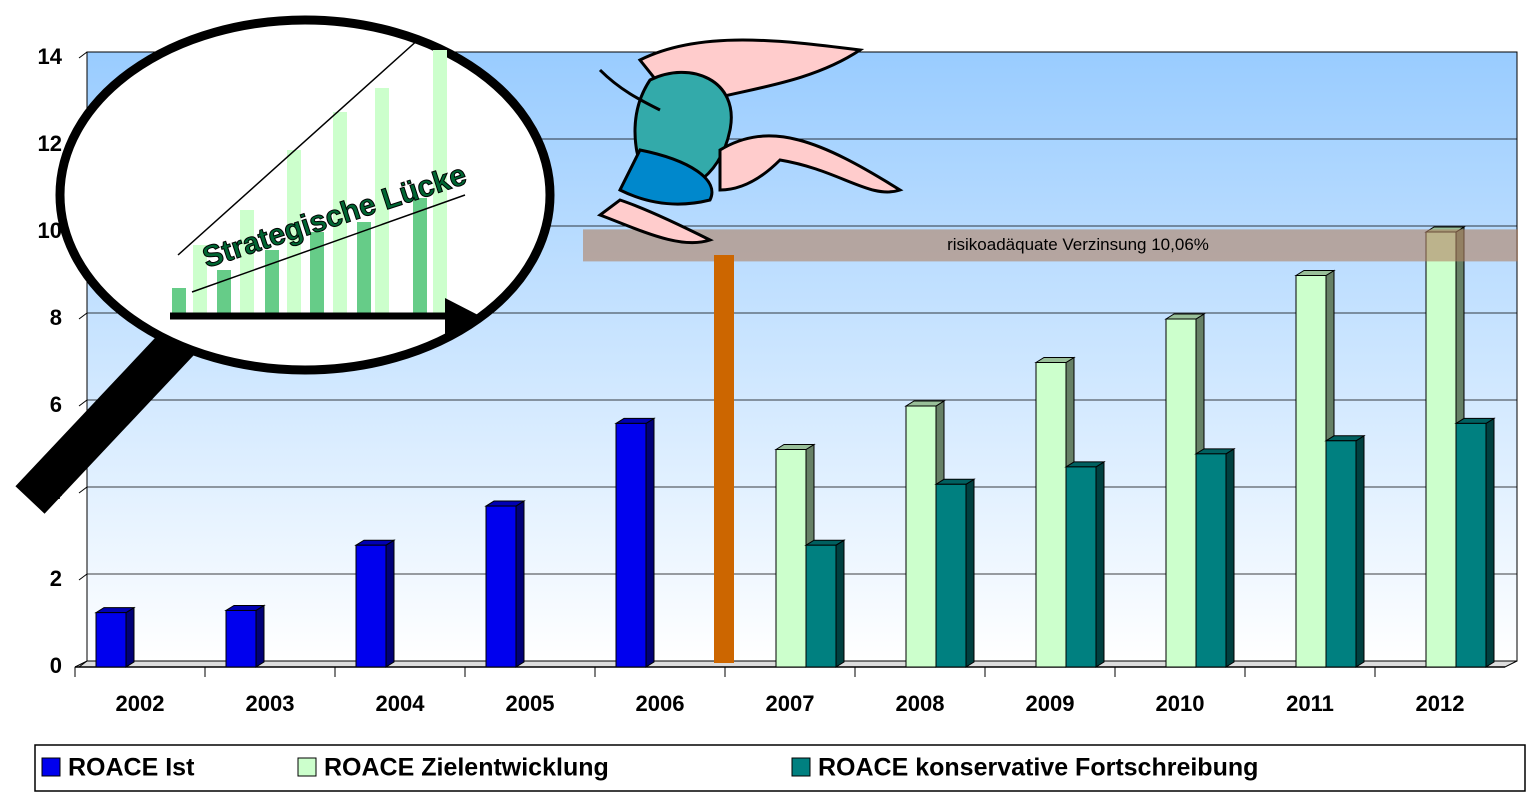 This screenshot has height=796, width=1536. What do you see at coordinates (270, 703) in the screenshot?
I see `x-tick-label: 2003` at bounding box center [270, 703].